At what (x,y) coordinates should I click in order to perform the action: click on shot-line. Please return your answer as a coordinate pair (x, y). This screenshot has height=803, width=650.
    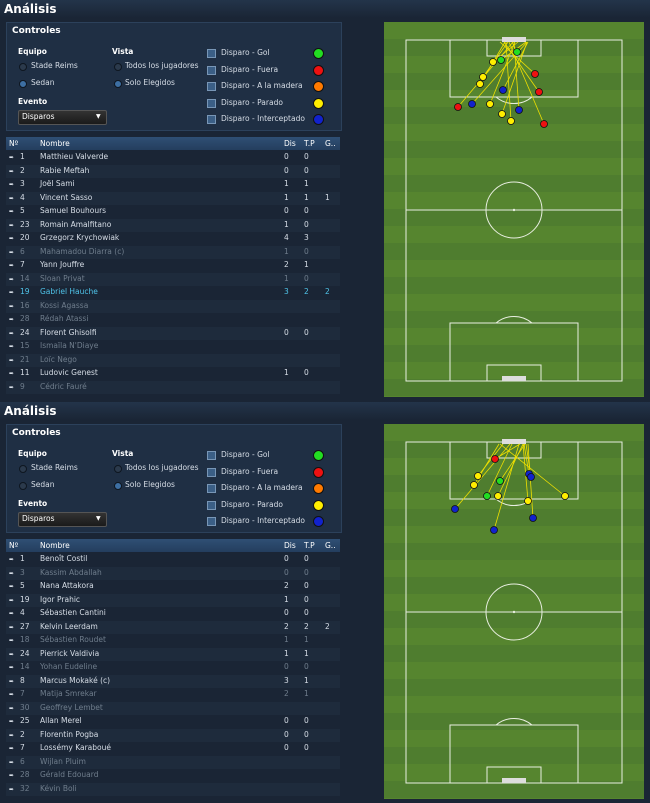
    Looking at the image, I should click on (521, 67).